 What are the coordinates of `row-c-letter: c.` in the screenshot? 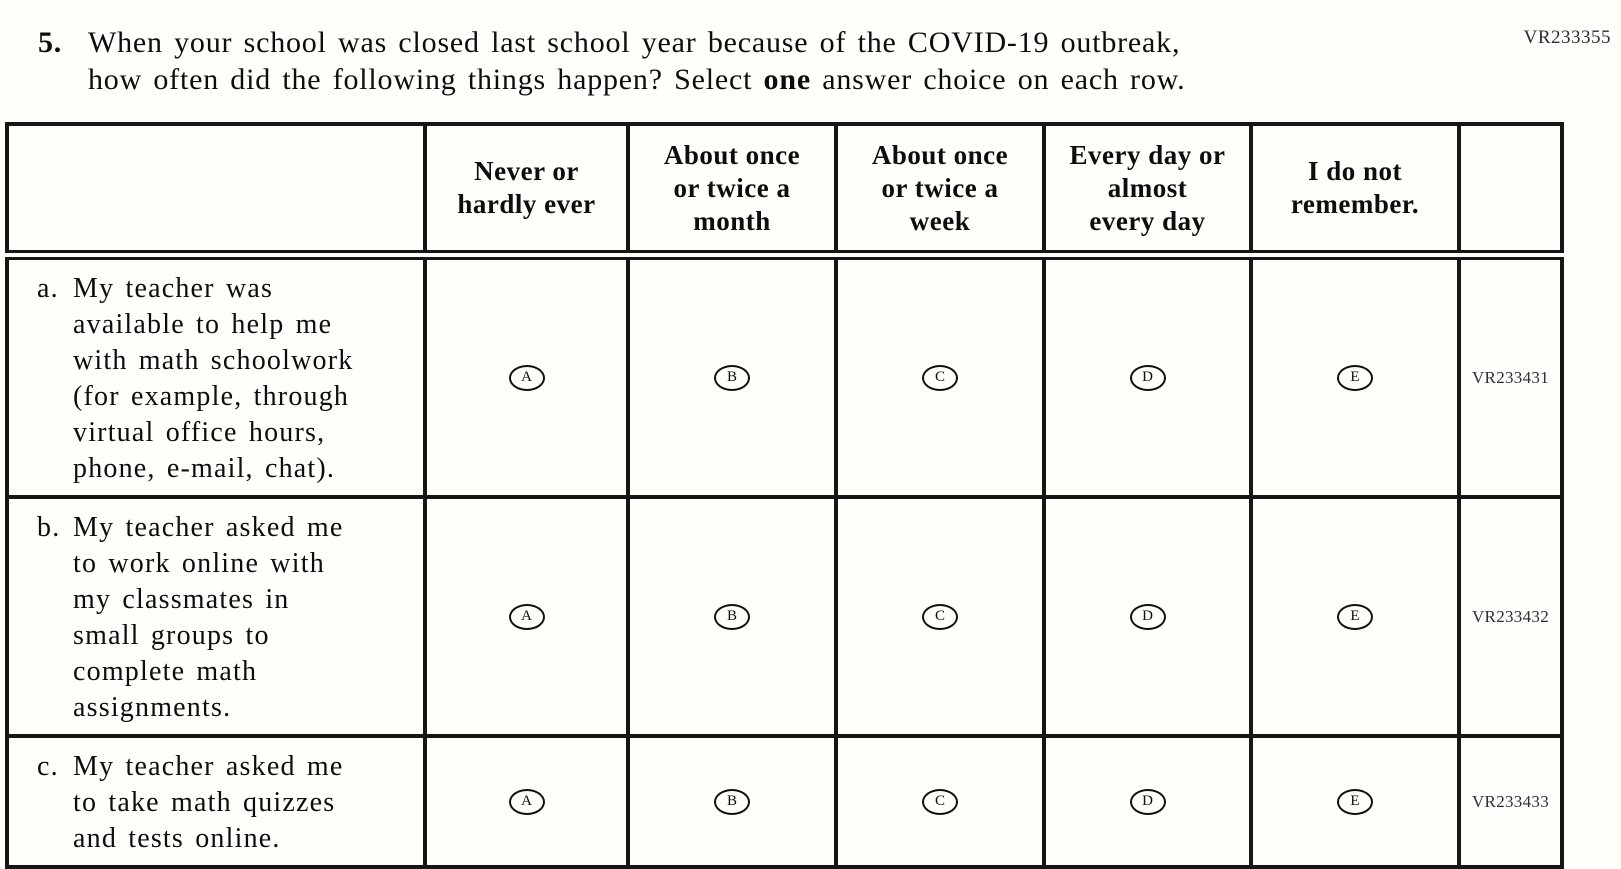 It's located at (48, 766).